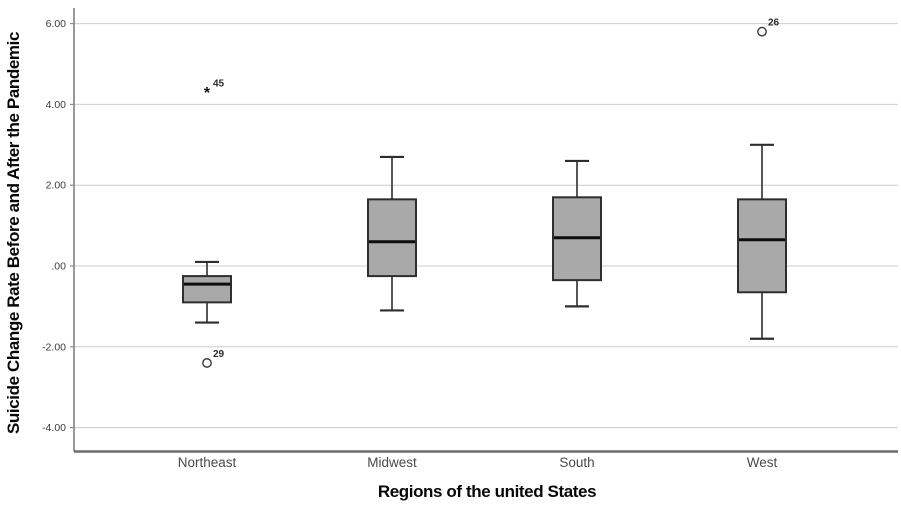 This screenshot has width=901, height=520. What do you see at coordinates (219, 83) in the screenshot?
I see `outlier-label: 45` at bounding box center [219, 83].